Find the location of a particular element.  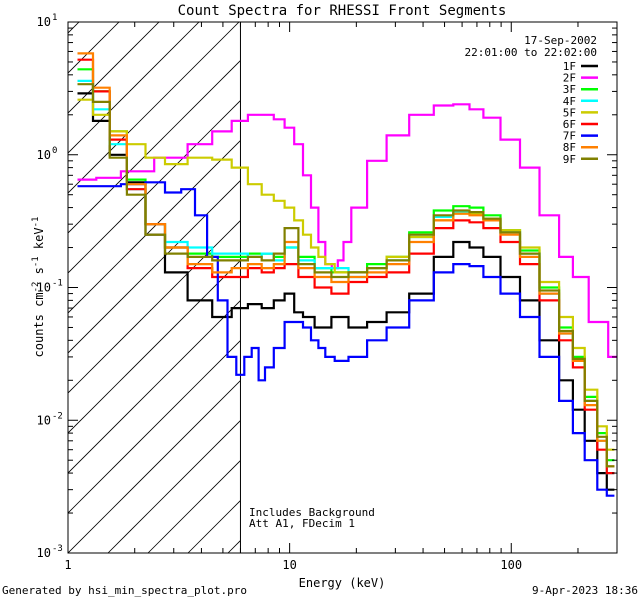

legend-label-4f: 4F is located at coordinates (569, 101).